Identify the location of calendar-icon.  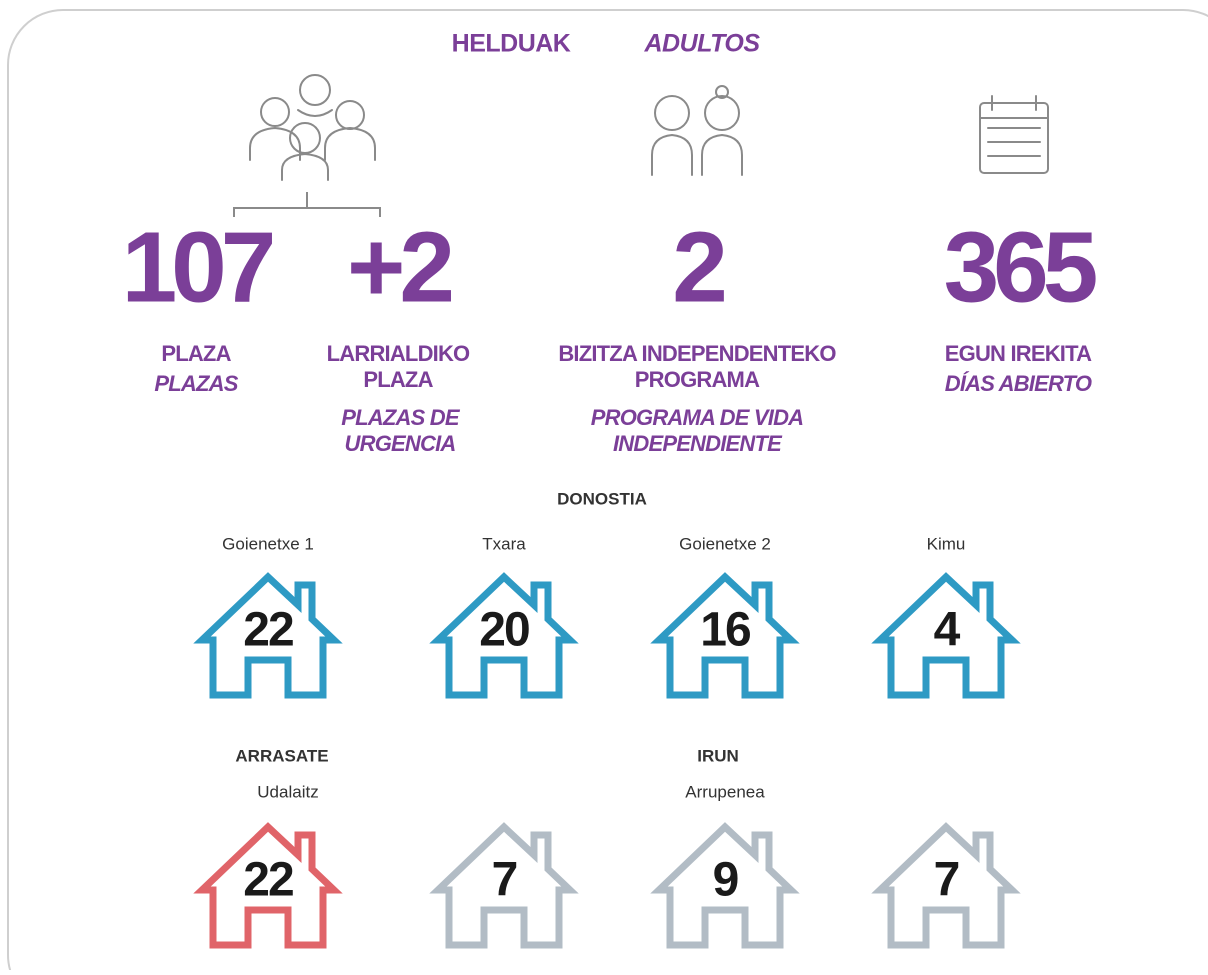
(1014, 134).